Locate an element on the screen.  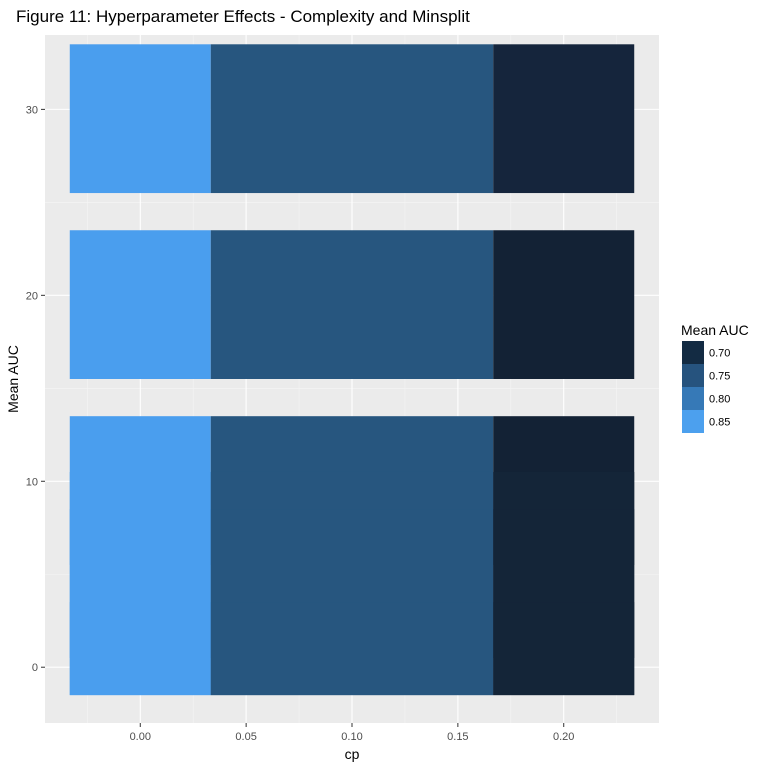
y-tick-label: 10 is located at coordinates (32, 482).